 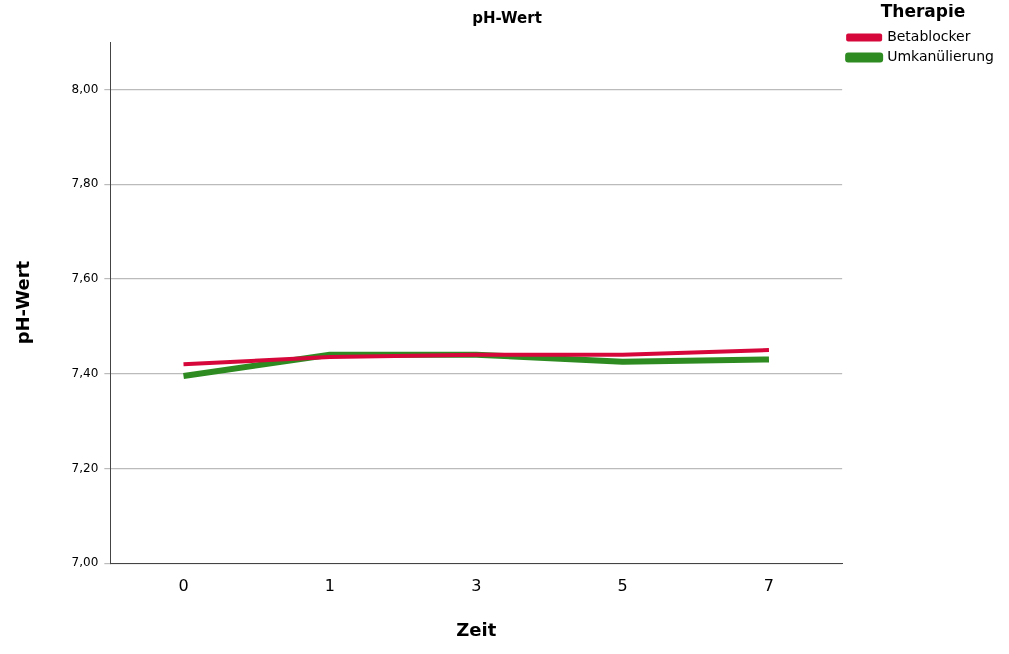 What do you see at coordinates (85, 278) in the screenshot?
I see `y-tick-label: 7,60` at bounding box center [85, 278].